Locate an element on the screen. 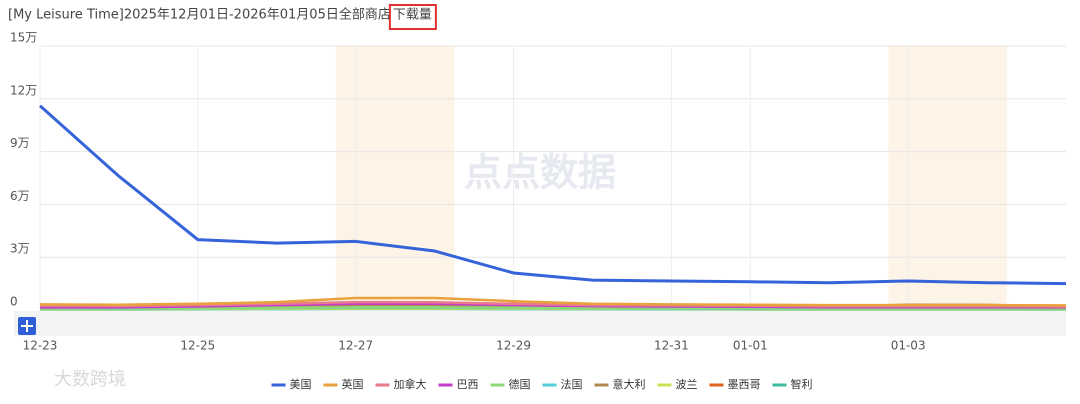  x-tick-label: 12-23 is located at coordinates (40, 346).